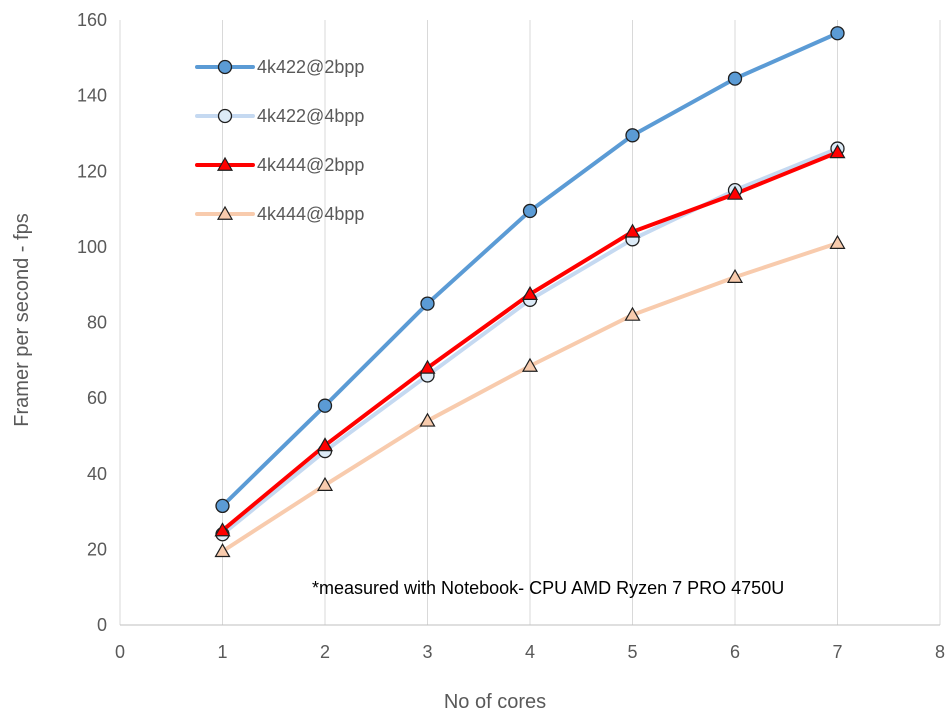 This screenshot has width=947, height=715. Describe the element at coordinates (325, 652) in the screenshot. I see `x-tick-label: 2` at that location.